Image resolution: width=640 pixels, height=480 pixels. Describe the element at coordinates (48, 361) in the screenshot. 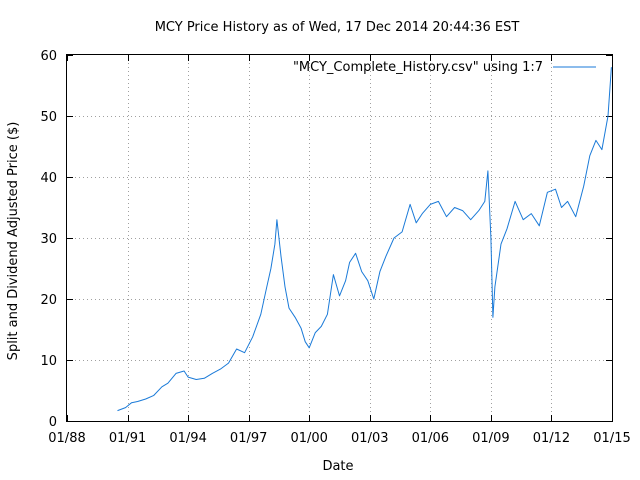

I see `y-tick-label: 10` at that location.